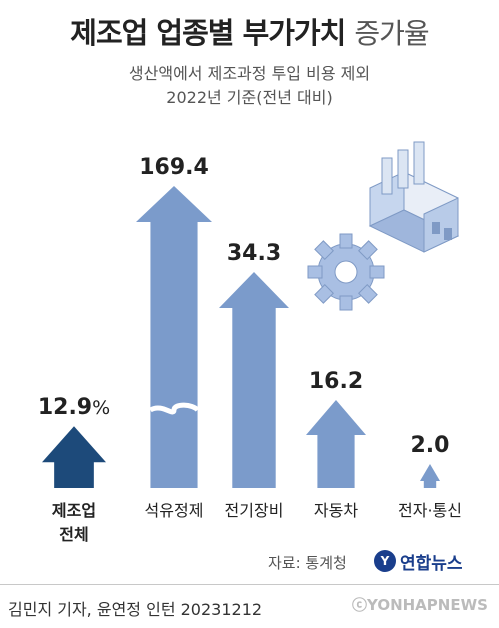 This screenshot has height=628, width=499. I want to click on category-label-4: 자동차, so click(336, 510).